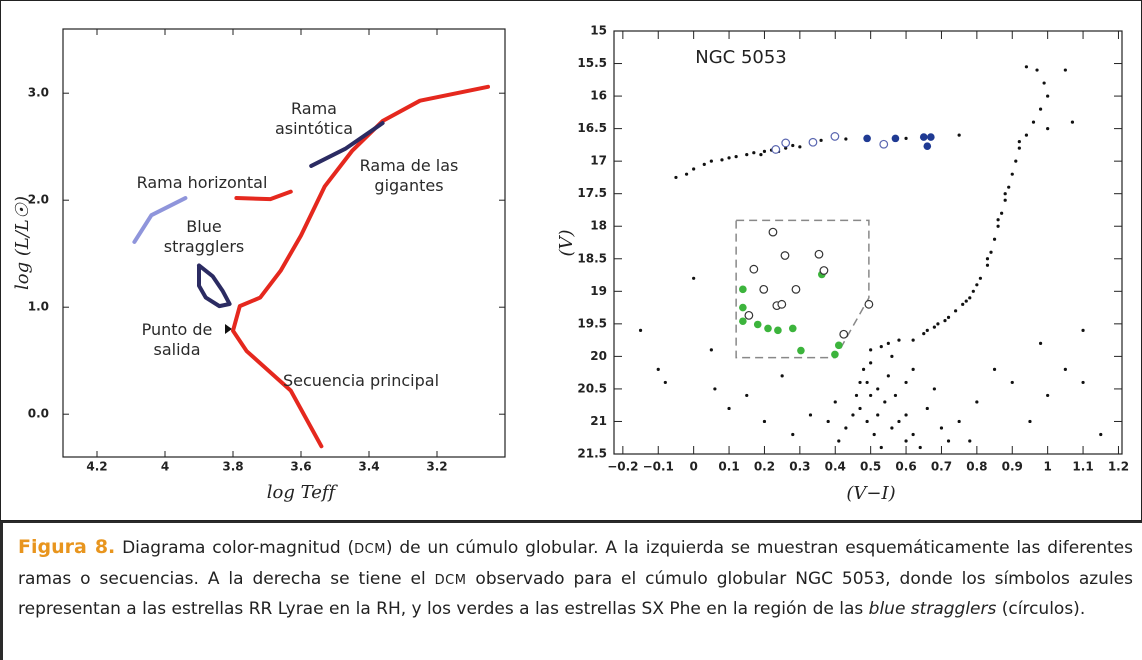 The height and width of the screenshot is (660, 1142). What do you see at coordinates (177, 339) in the screenshot?
I see `annotation: Punto de salida` at bounding box center [177, 339].